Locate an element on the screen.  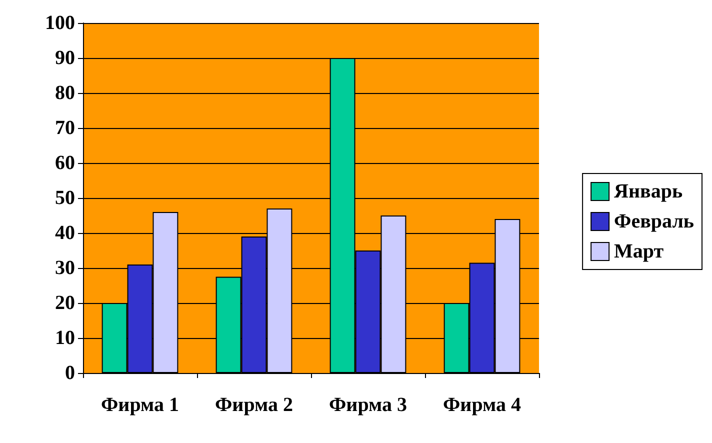
y-tick-label: 100 is located at coordinates (60, 23).